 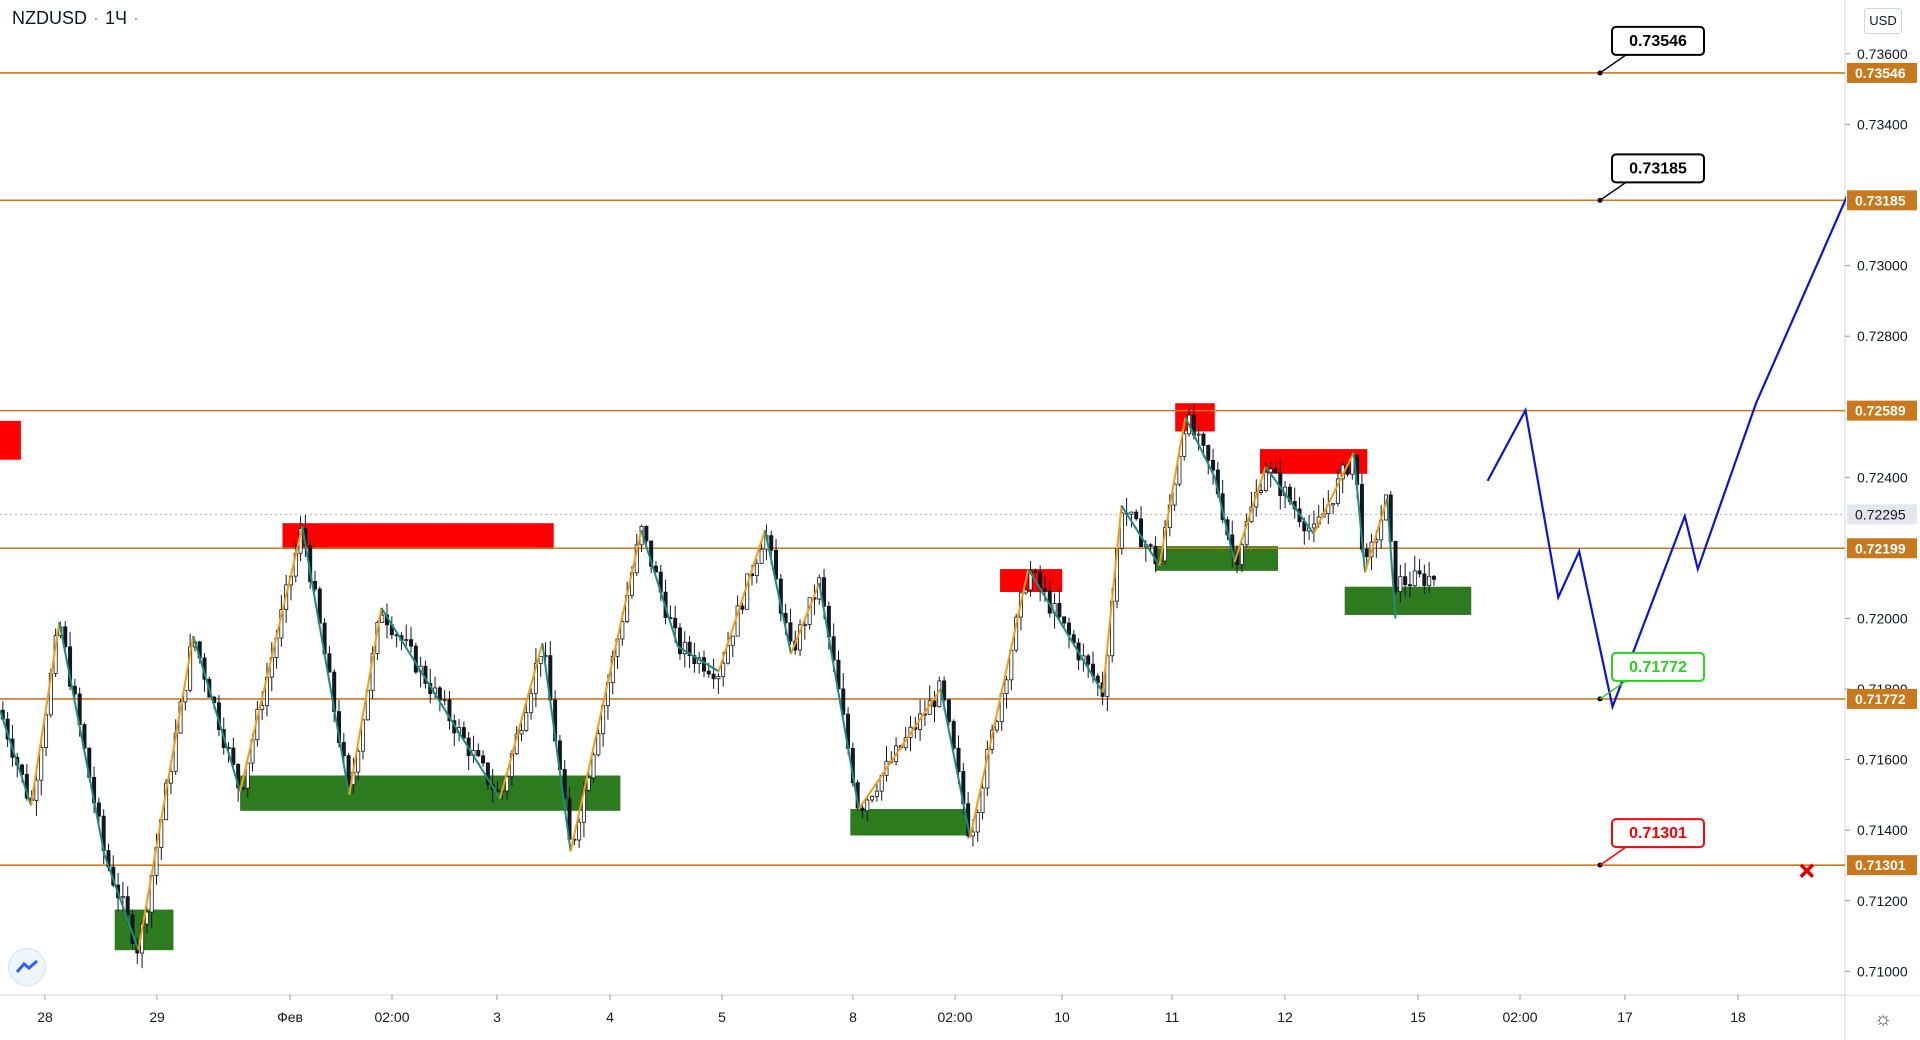 I want to click on x-tick-label: 12, so click(x=1285, y=1017).